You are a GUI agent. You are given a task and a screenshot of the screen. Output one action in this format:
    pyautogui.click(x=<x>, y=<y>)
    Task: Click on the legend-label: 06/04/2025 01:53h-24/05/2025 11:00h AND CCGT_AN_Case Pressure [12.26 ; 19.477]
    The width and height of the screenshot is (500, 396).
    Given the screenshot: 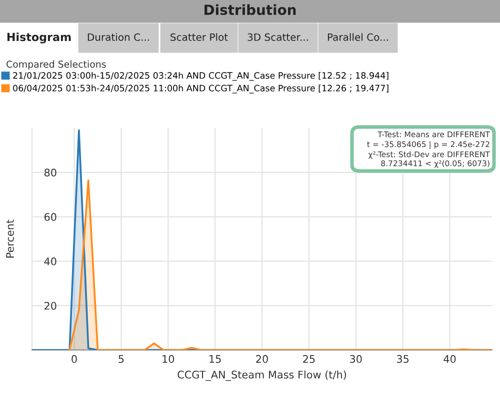 What is the action you would take?
    pyautogui.click(x=200, y=89)
    